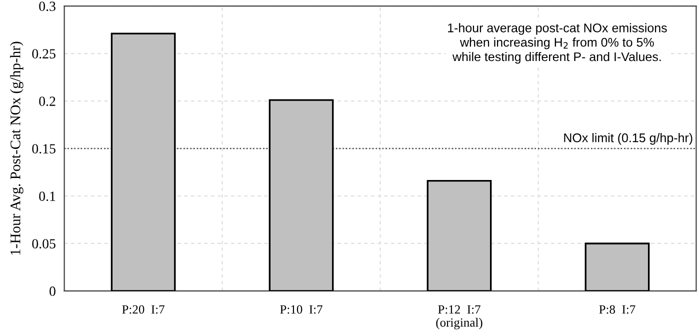 This screenshot has width=699, height=336. Describe the element at coordinates (44, 149) in the screenshot. I see `y-tick-label: 0.15` at that location.